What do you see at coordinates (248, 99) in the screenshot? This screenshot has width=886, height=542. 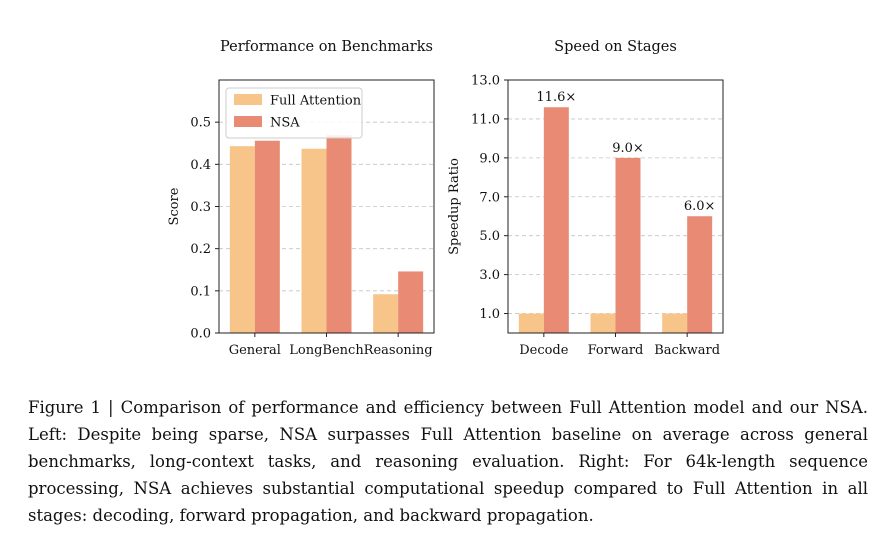 I see `legend-swatch-full-attention` at bounding box center [248, 99].